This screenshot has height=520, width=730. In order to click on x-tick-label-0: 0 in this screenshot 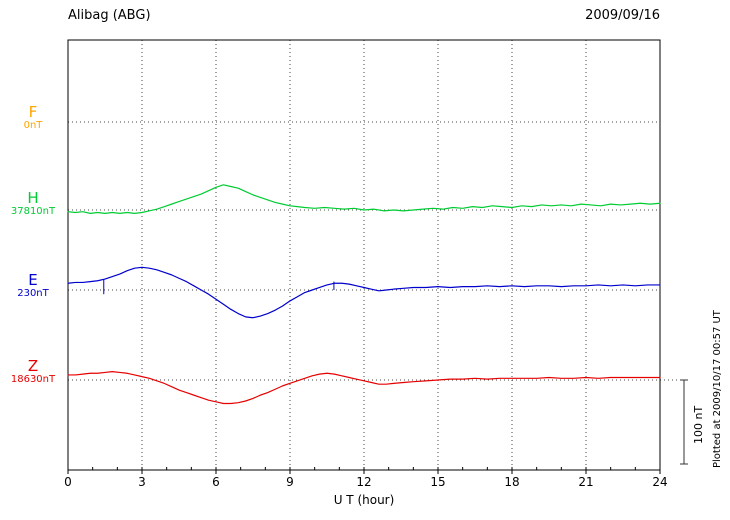, I will do `click(68, 482)`.